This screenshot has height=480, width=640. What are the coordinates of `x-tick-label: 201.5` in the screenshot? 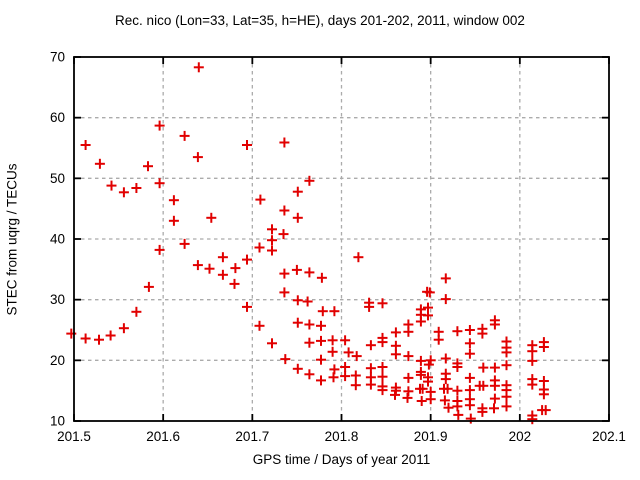 It's located at (74, 436).